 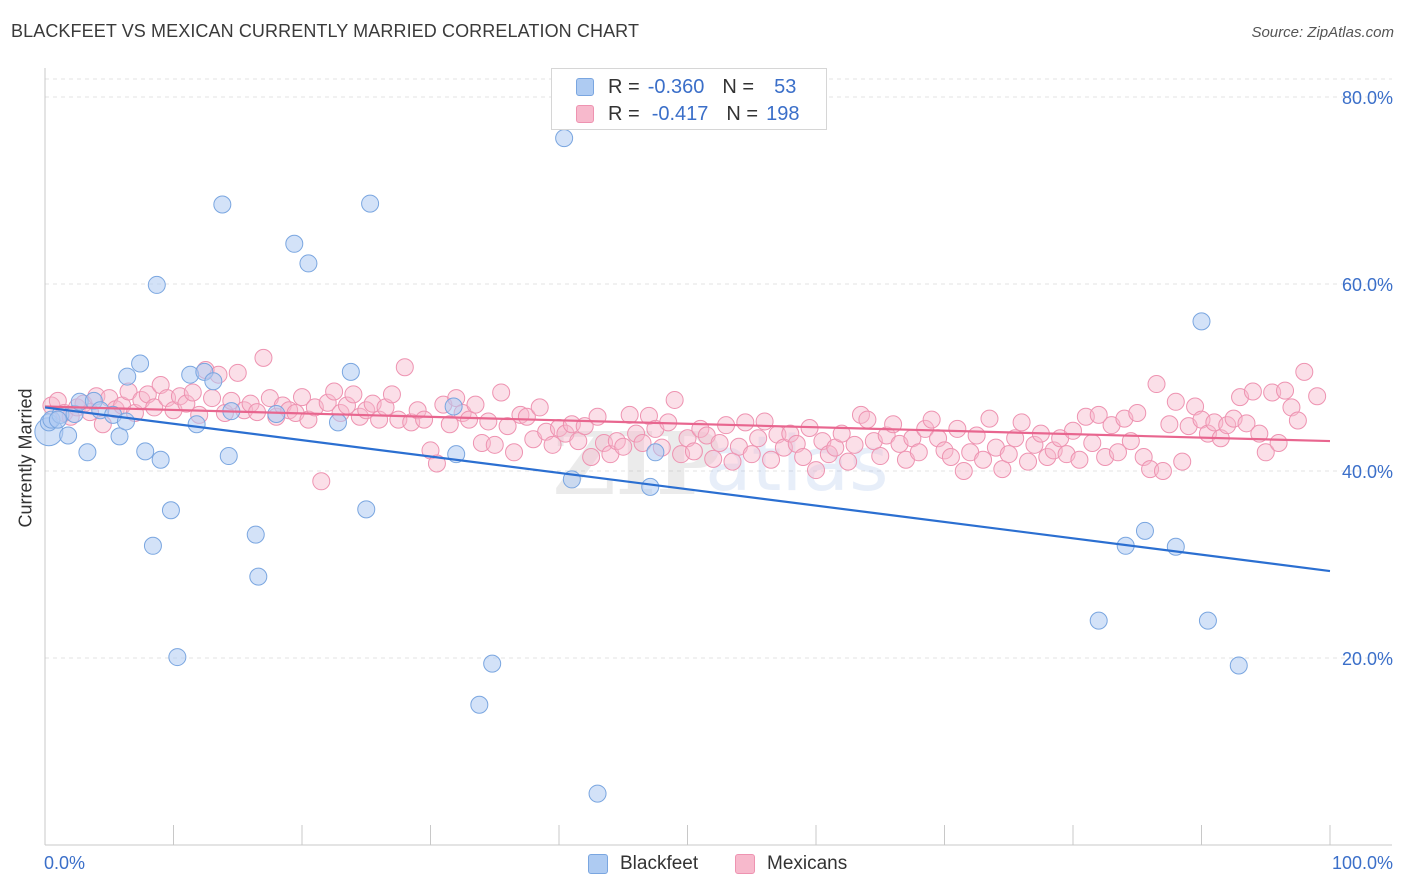 What do you see at coordinates (785, 86) in the screenshot?
I see `n-value: 53` at bounding box center [785, 86].